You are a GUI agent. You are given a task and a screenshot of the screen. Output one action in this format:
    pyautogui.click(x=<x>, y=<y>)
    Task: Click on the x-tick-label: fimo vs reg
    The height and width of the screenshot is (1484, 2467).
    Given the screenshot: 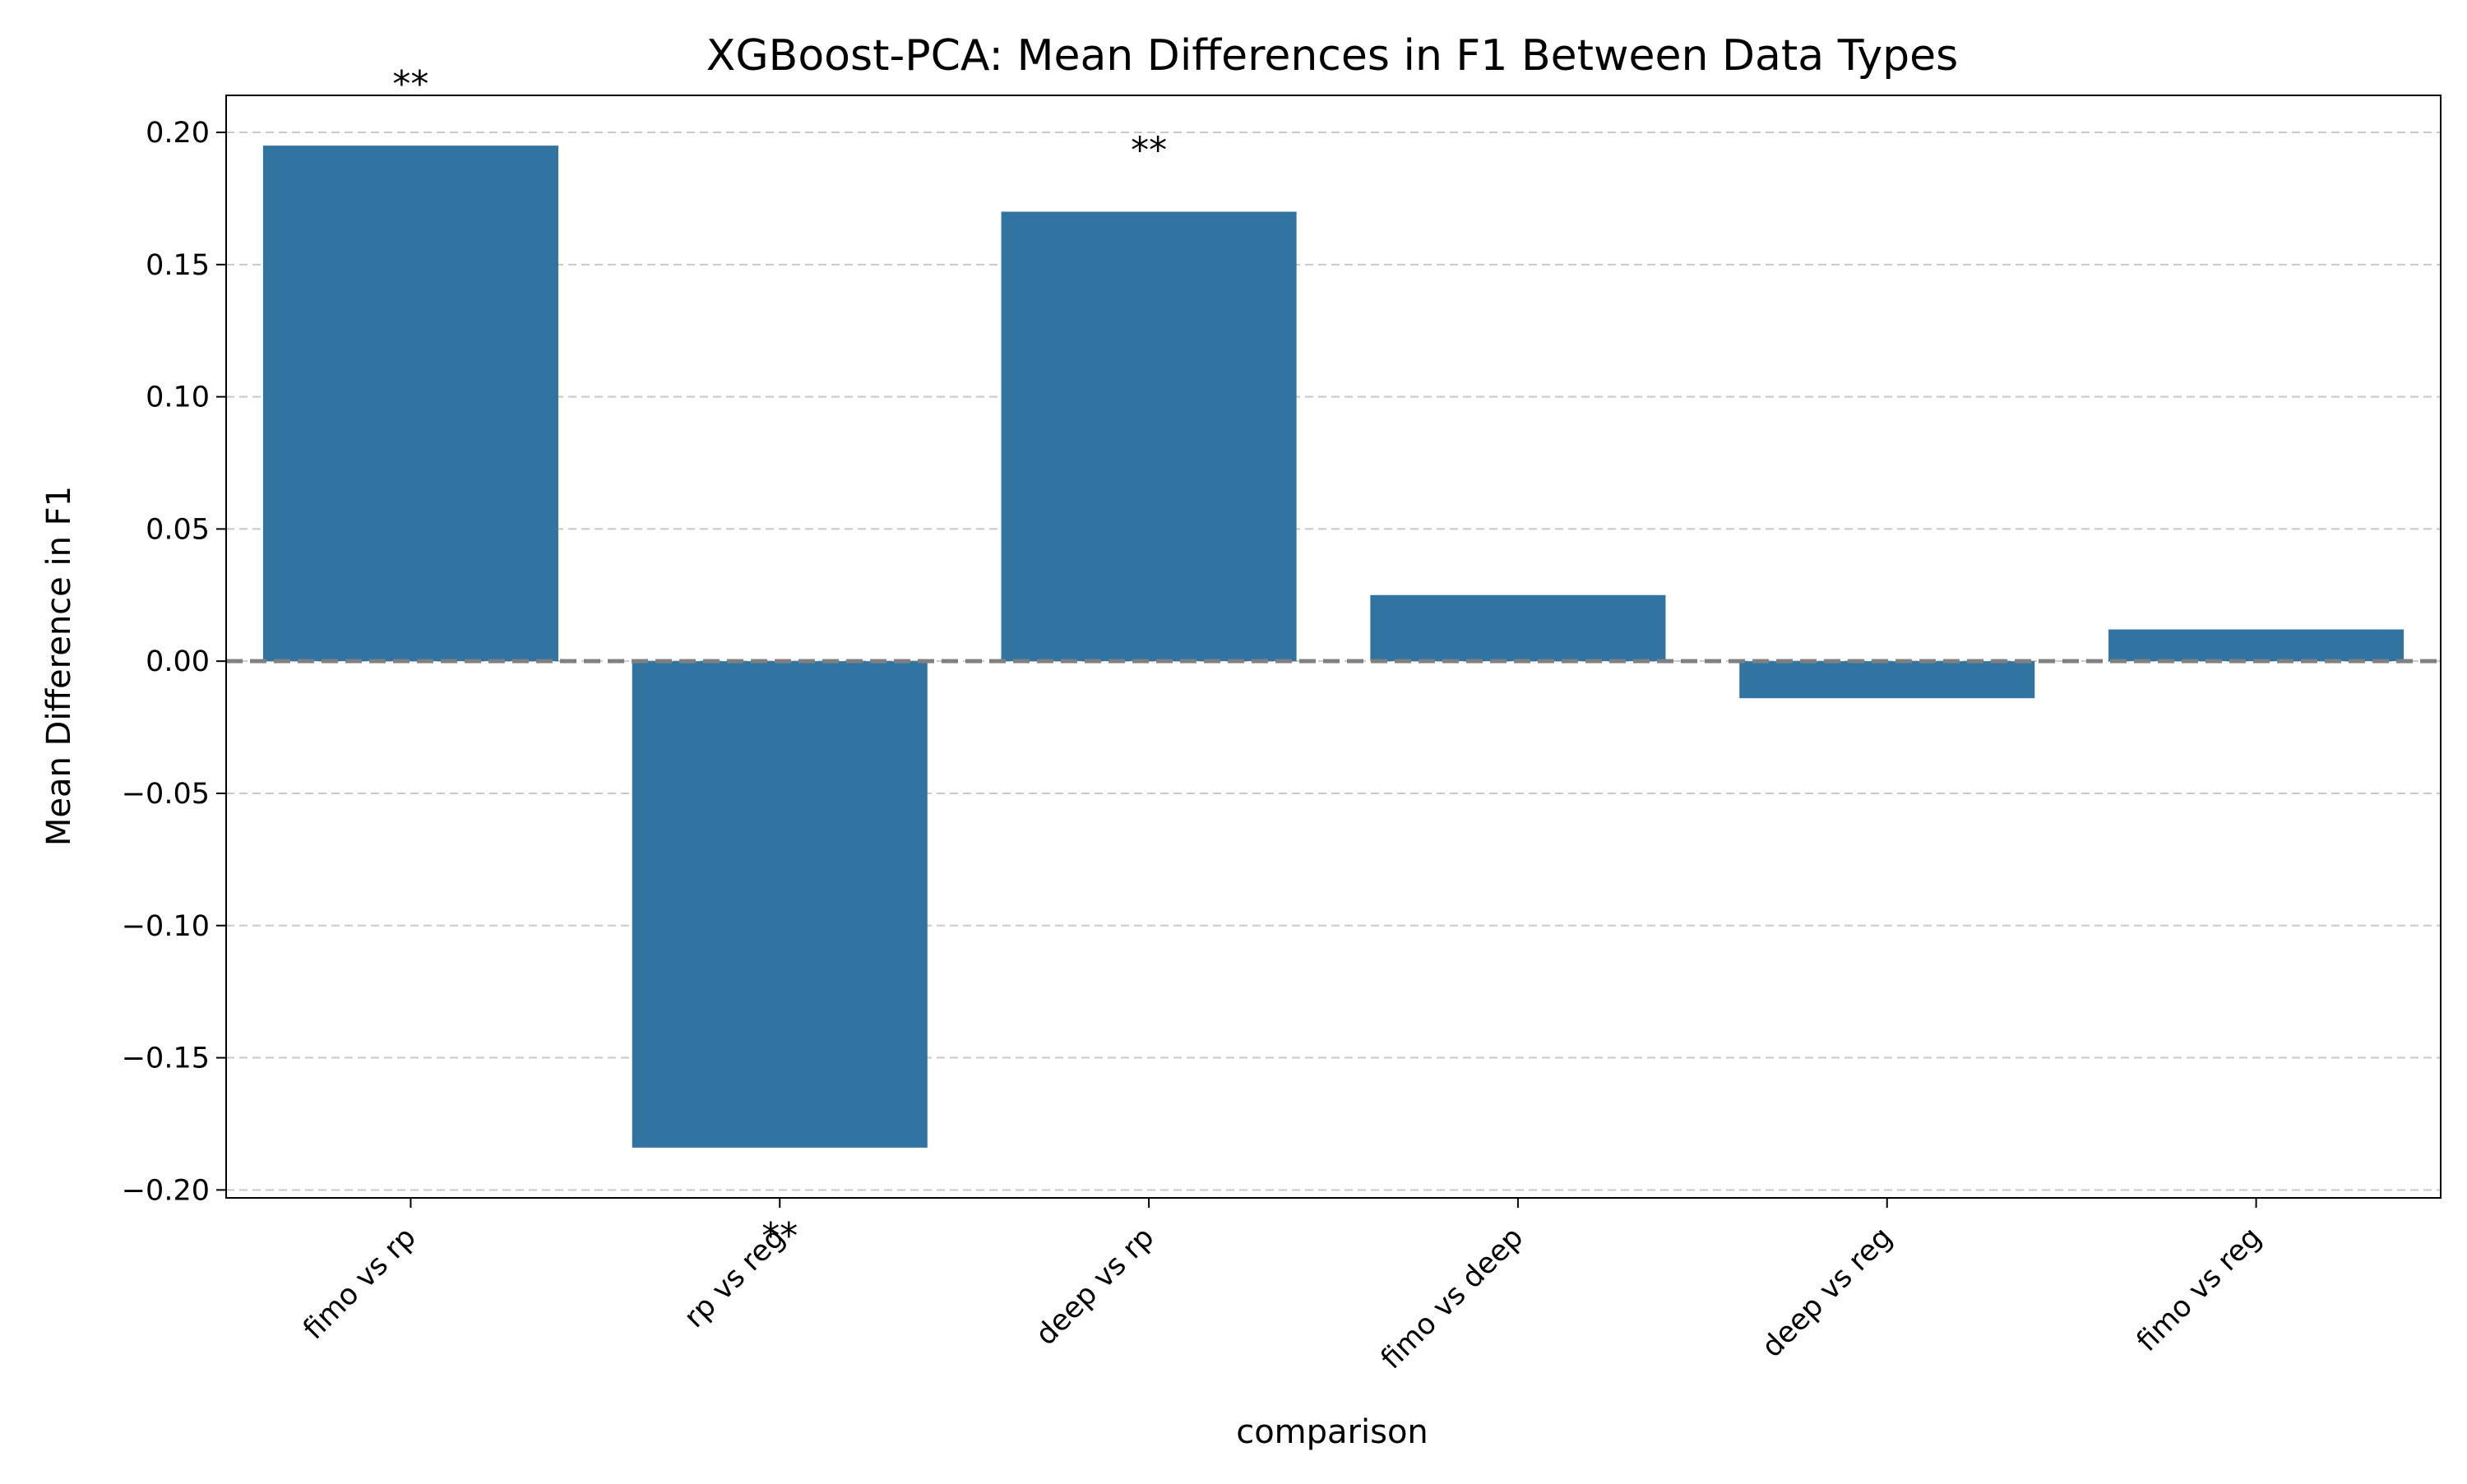 What is the action you would take?
    pyautogui.click(x=2199, y=1290)
    